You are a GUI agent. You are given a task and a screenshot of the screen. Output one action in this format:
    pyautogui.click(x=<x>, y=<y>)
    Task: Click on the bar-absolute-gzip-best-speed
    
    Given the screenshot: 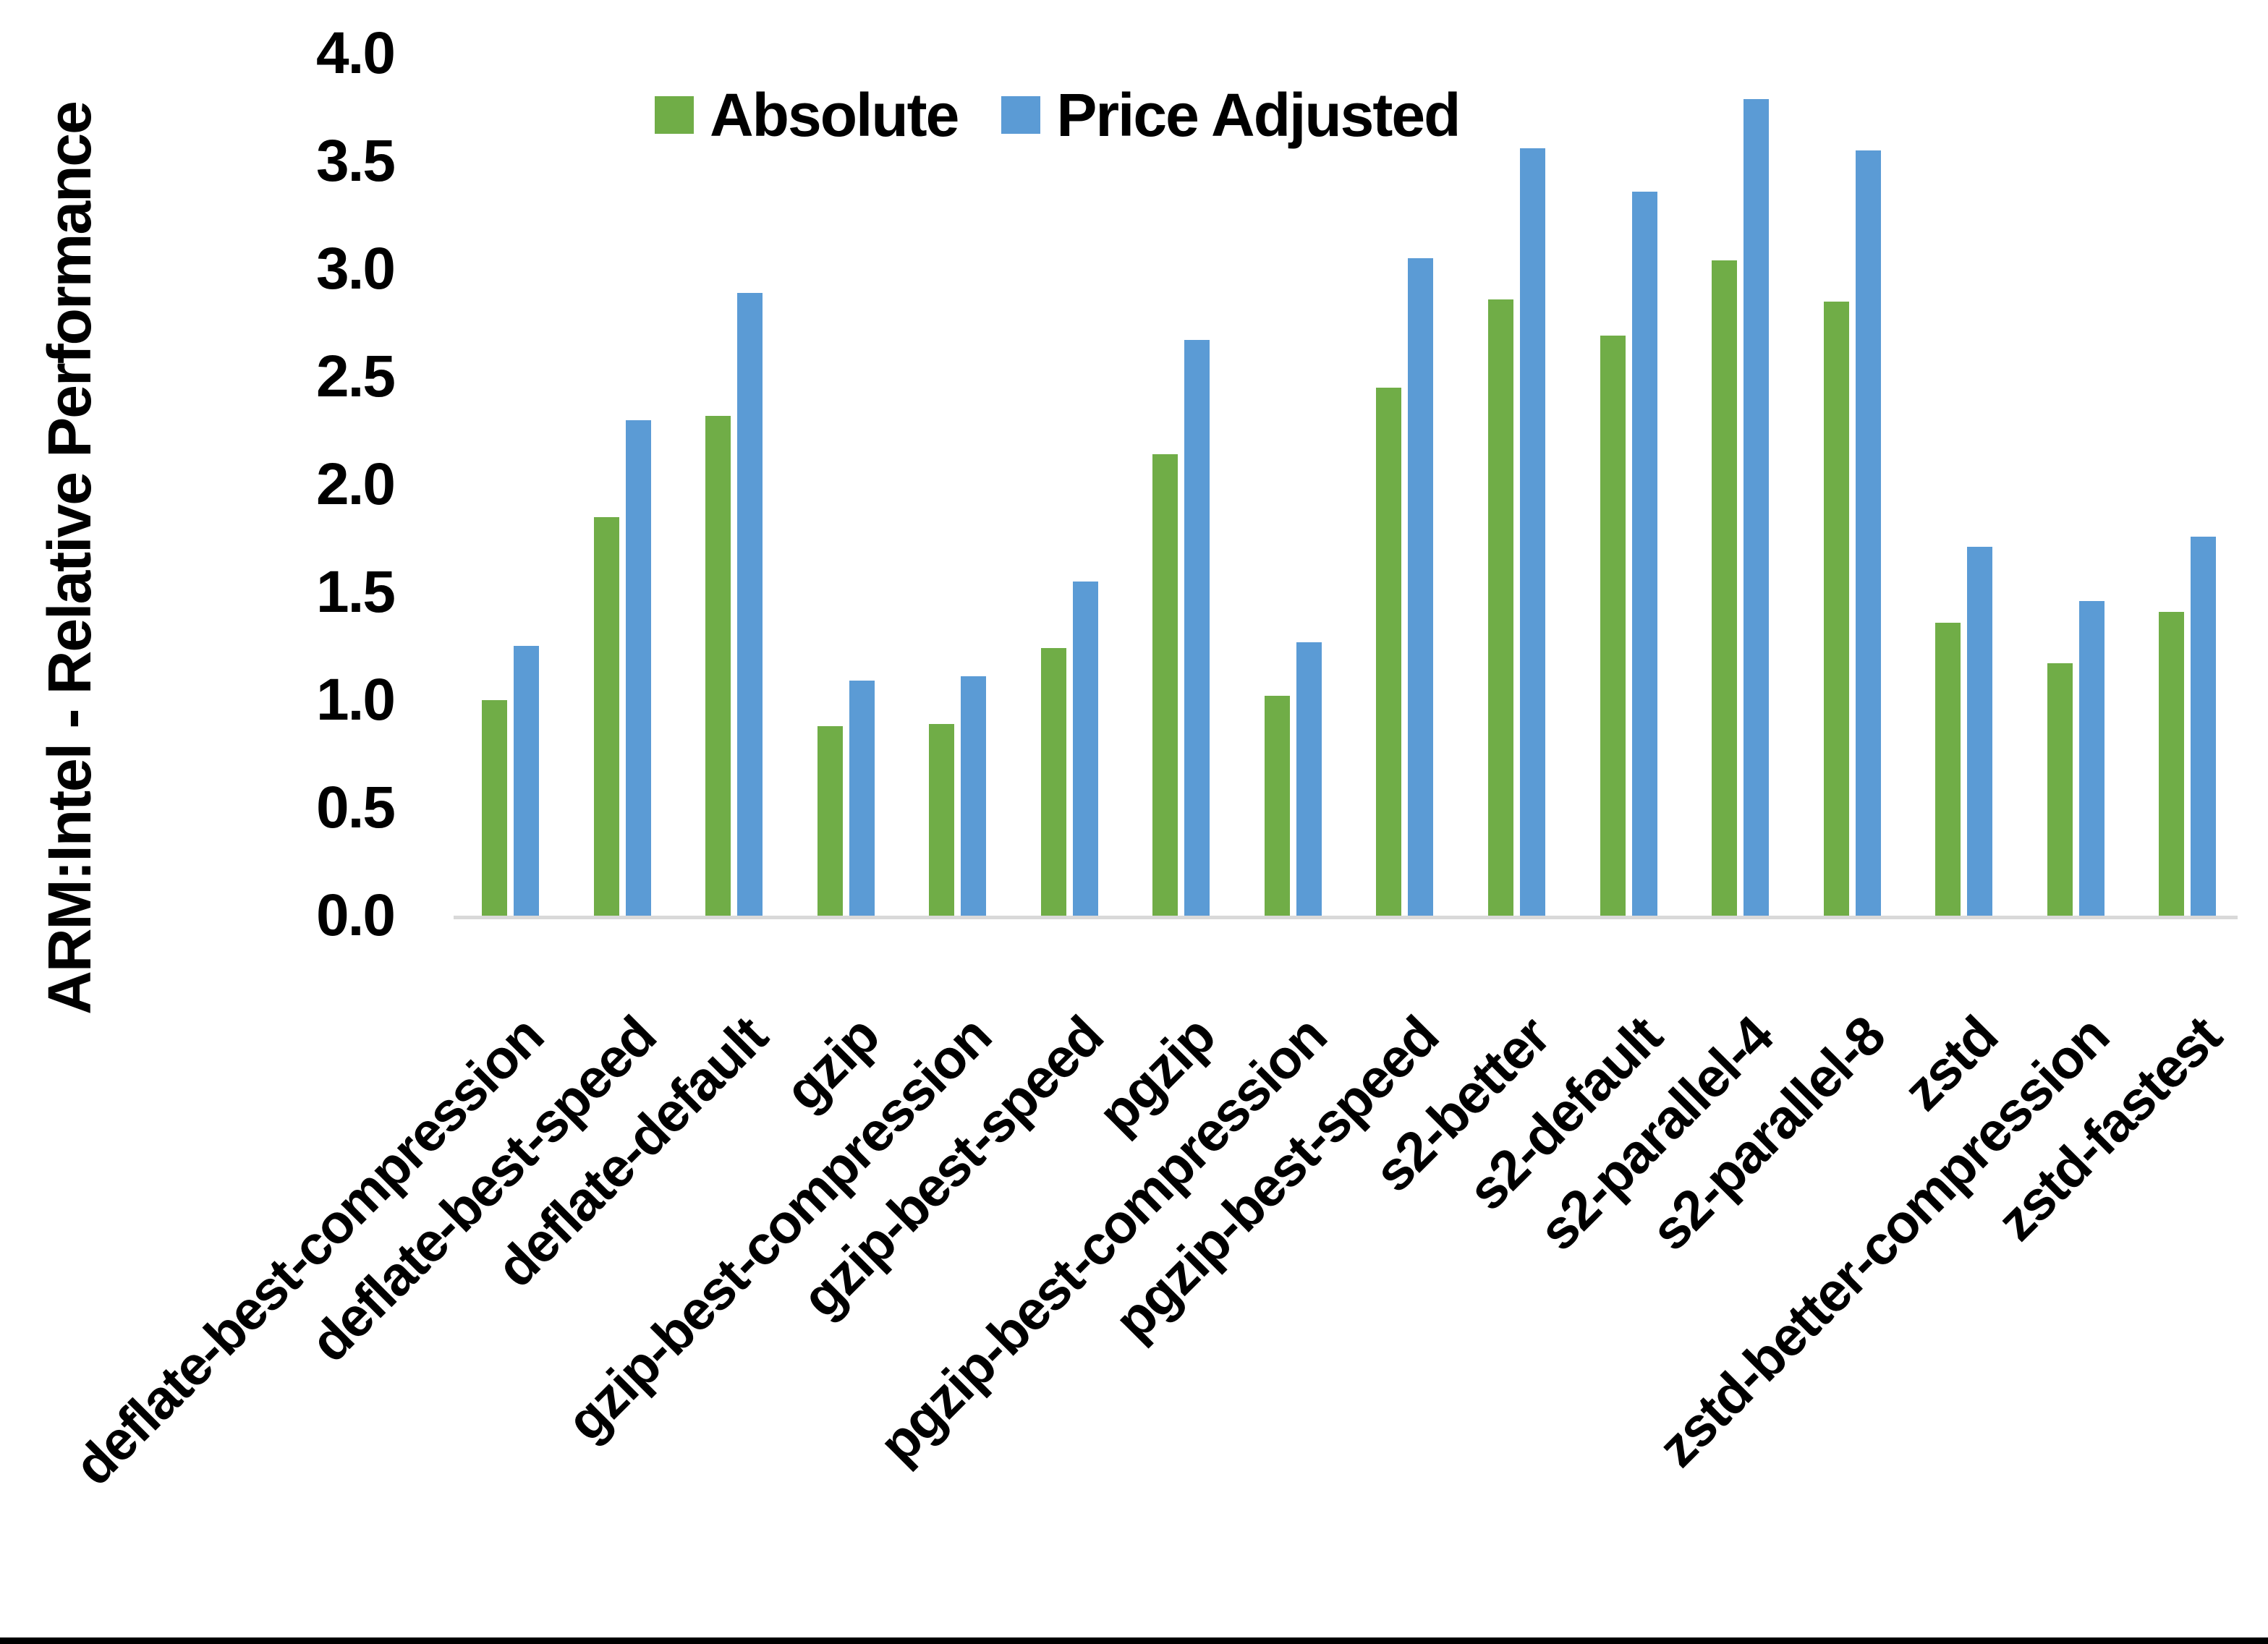 What is the action you would take?
    pyautogui.click(x=1053, y=782)
    